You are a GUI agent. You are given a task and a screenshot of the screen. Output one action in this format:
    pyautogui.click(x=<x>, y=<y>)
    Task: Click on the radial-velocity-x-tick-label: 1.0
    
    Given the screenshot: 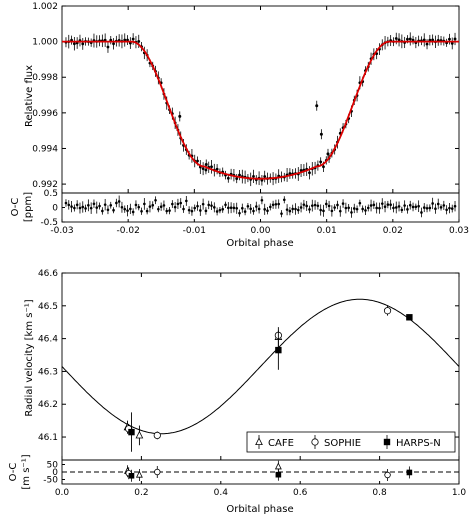 What is the action you would take?
    pyautogui.click(x=459, y=493)
    